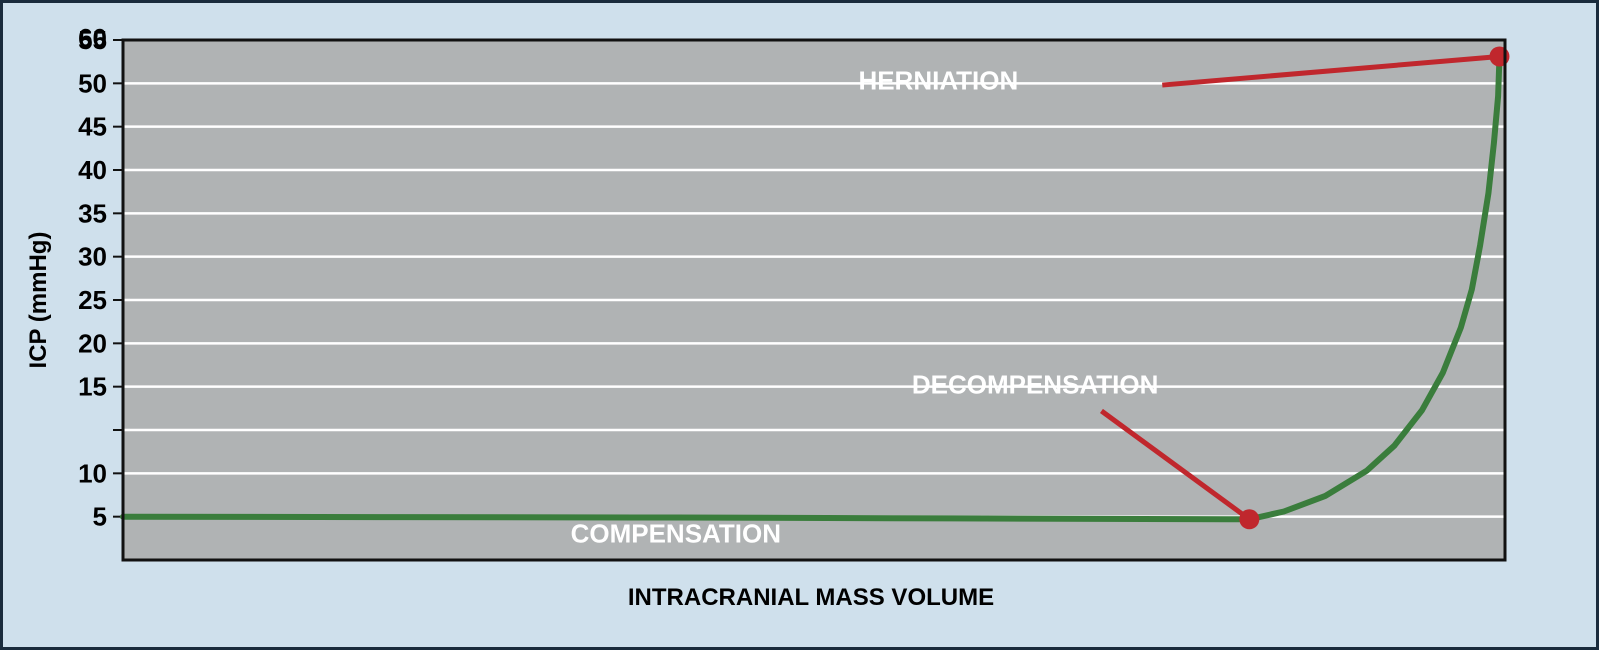 This screenshot has width=1599, height=650. What do you see at coordinates (92, 300) in the screenshot?
I see `y-tick-label: 25` at bounding box center [92, 300].